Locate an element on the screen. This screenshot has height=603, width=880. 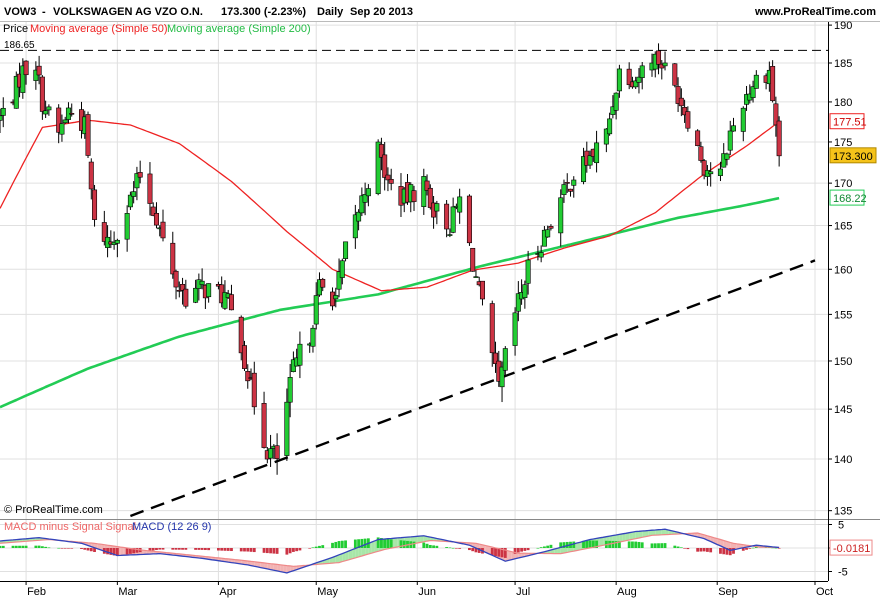
price-tick-label: 145 is located at coordinates (843, 410).